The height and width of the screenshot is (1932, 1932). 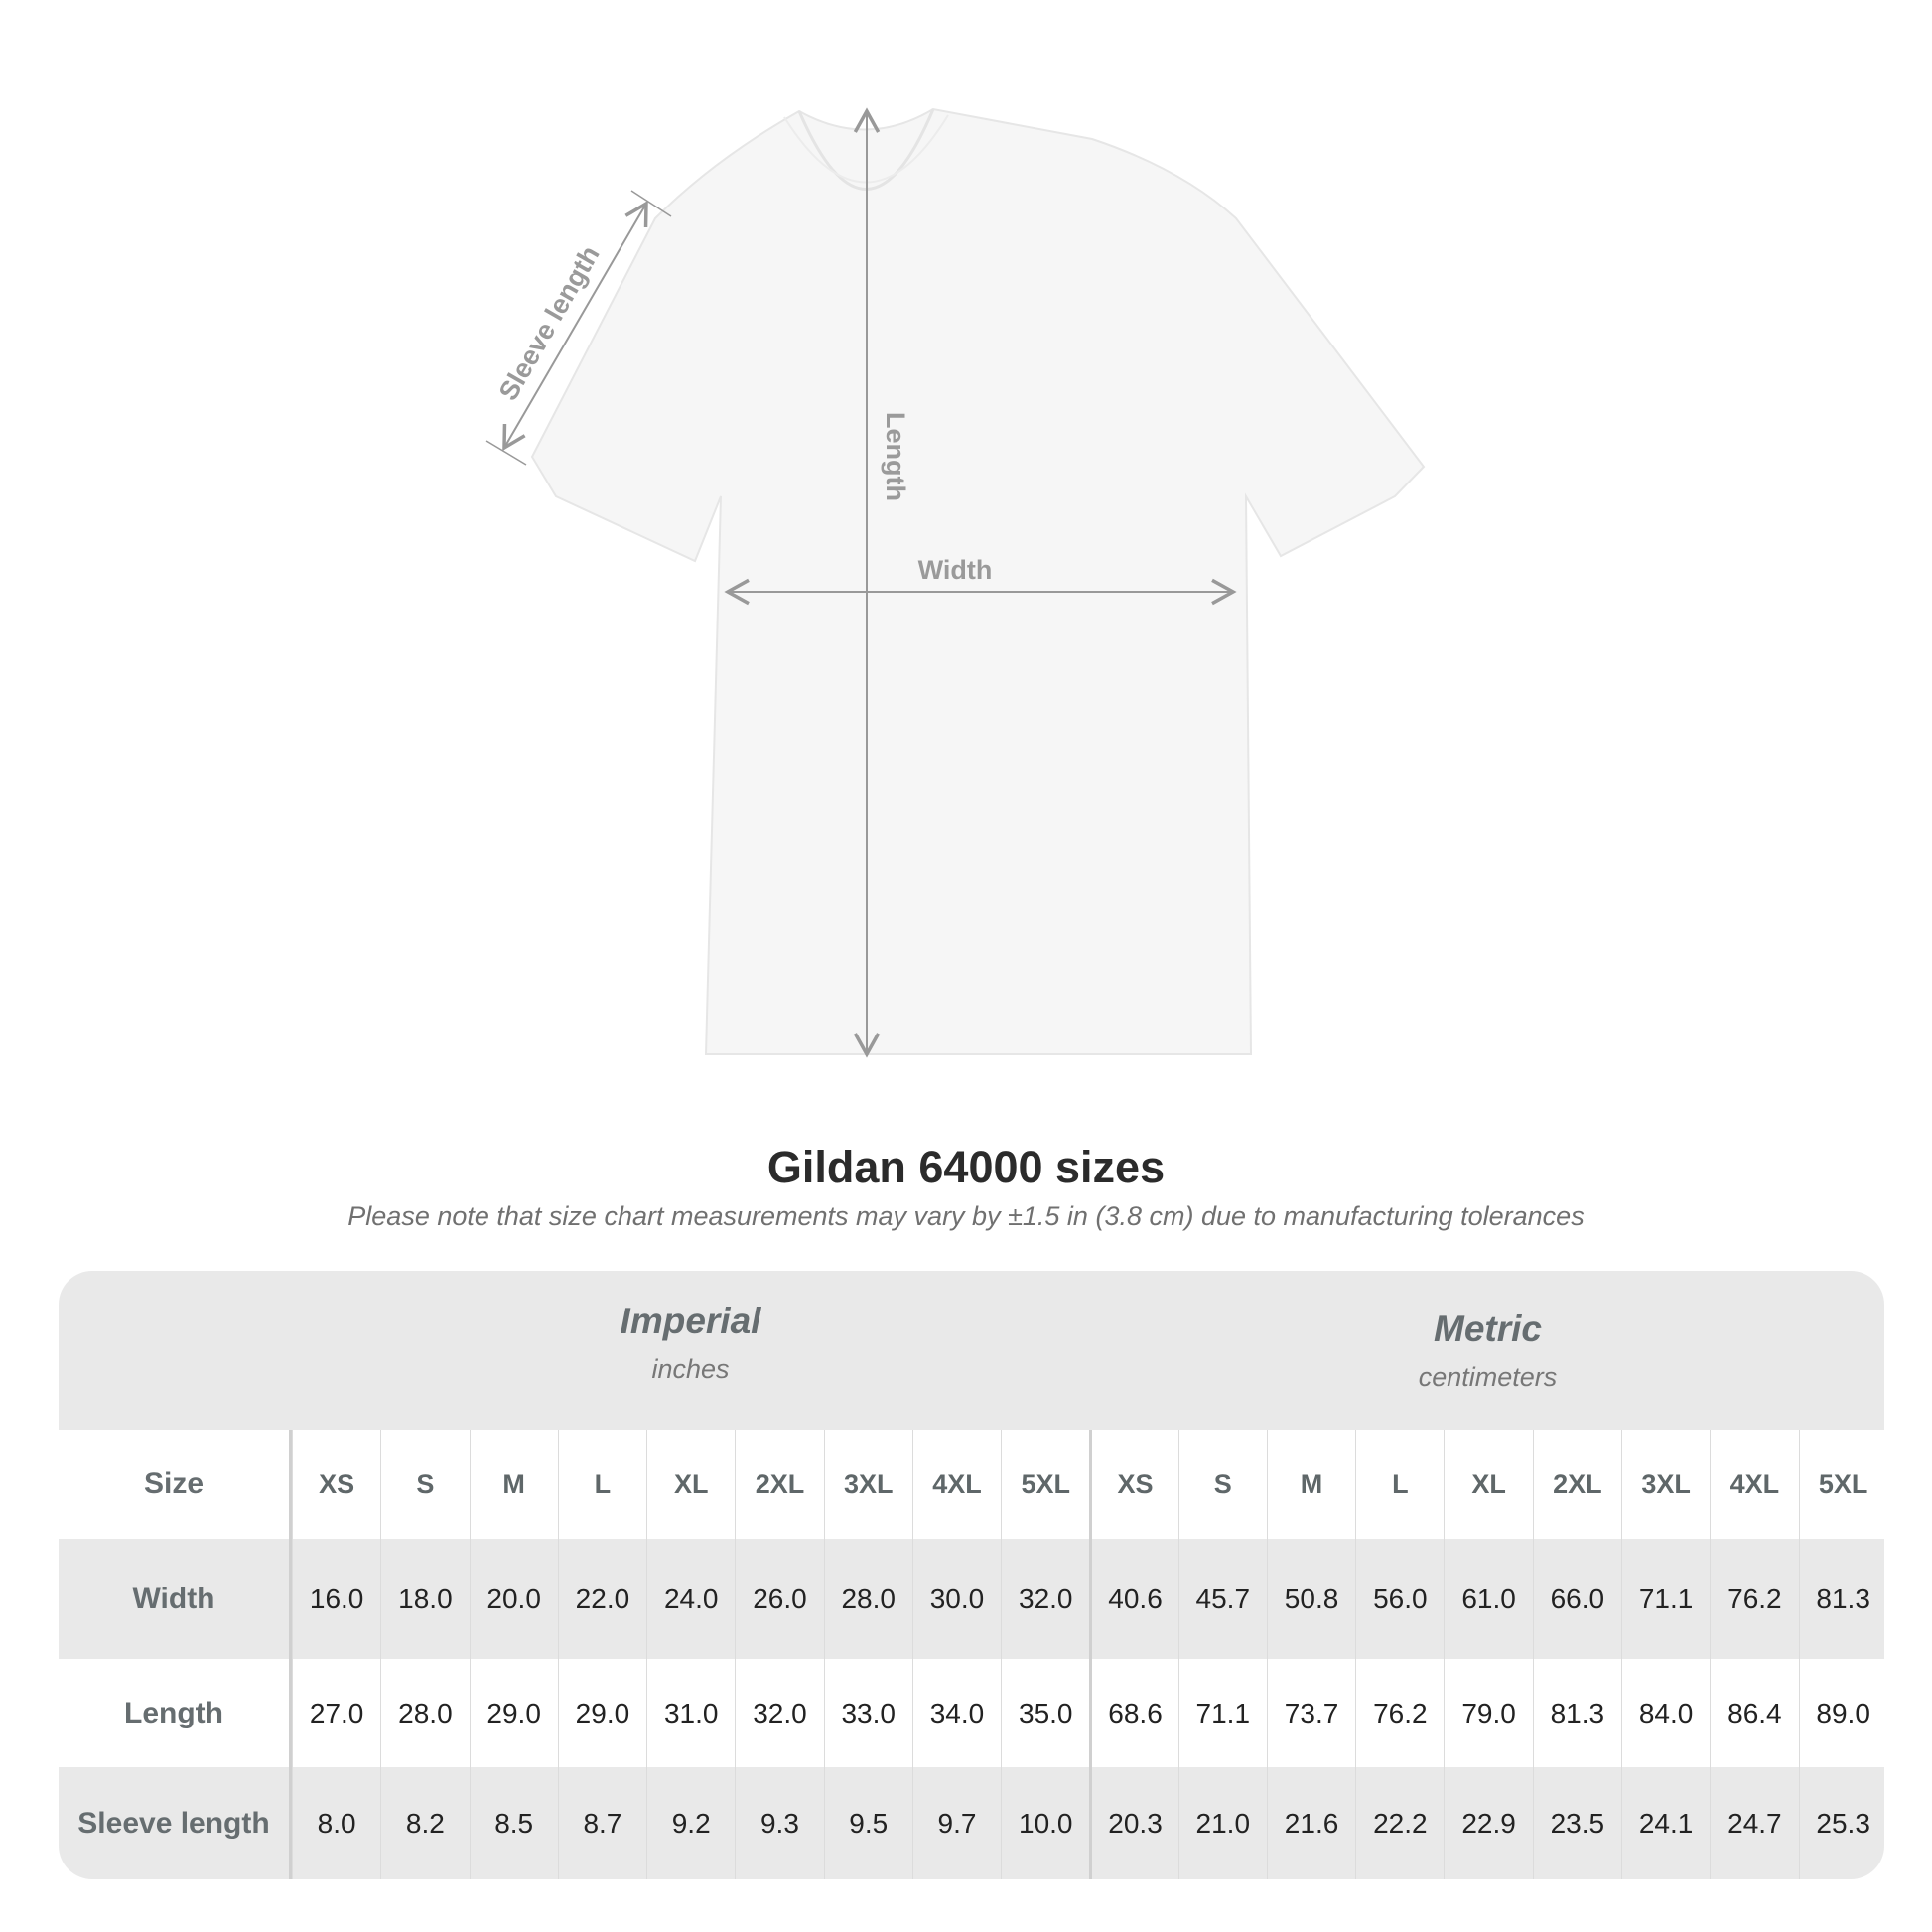 What do you see at coordinates (425, 1599) in the screenshot?
I see `imperial-value: 18.0` at bounding box center [425, 1599].